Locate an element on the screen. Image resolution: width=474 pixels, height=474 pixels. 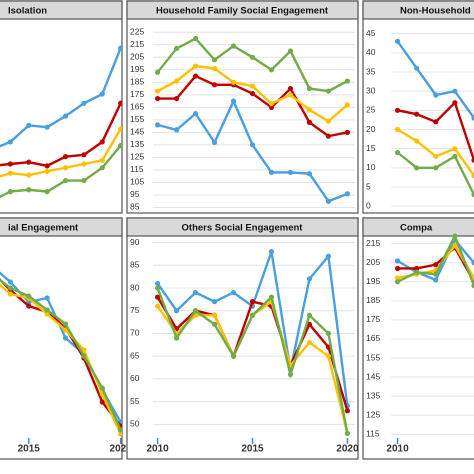
y-tick-label: 15 is located at coordinates (371, 148).